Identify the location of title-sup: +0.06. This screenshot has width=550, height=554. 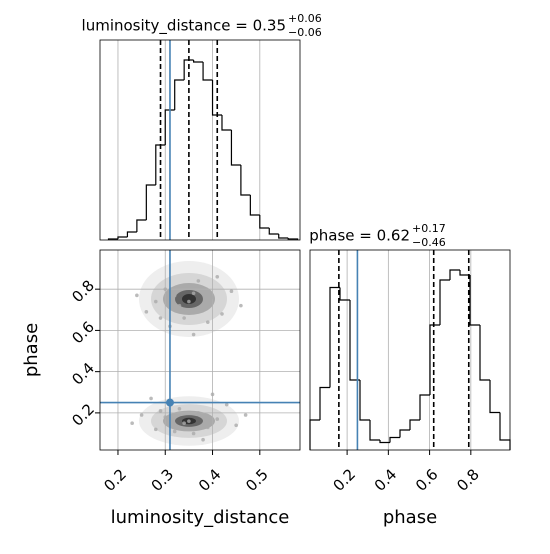
(305, 18).